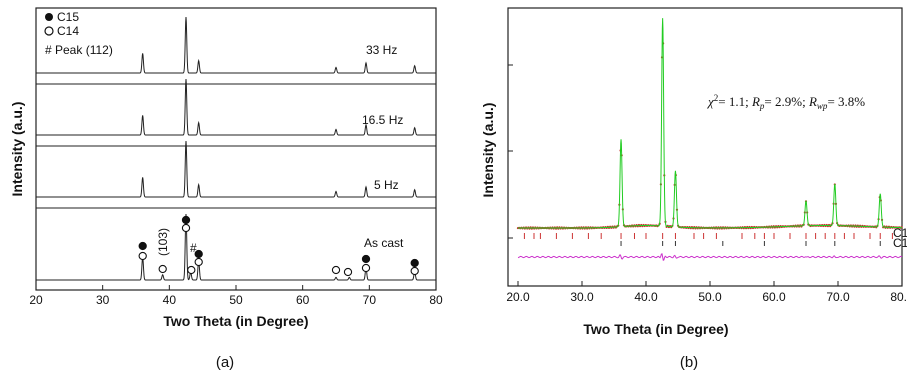 Image resolution: width=907 pixels, height=378 pixels. Describe the element at coordinates (79, 50) in the screenshot. I see `peak-note: # Peak (112)` at that location.